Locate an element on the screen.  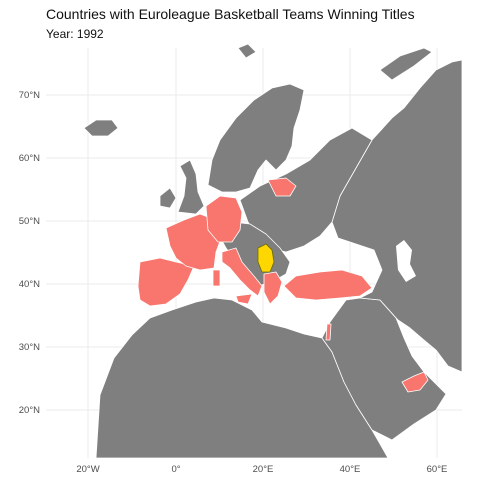
novaya-zemlya-landmass is located at coordinates (406, 64).